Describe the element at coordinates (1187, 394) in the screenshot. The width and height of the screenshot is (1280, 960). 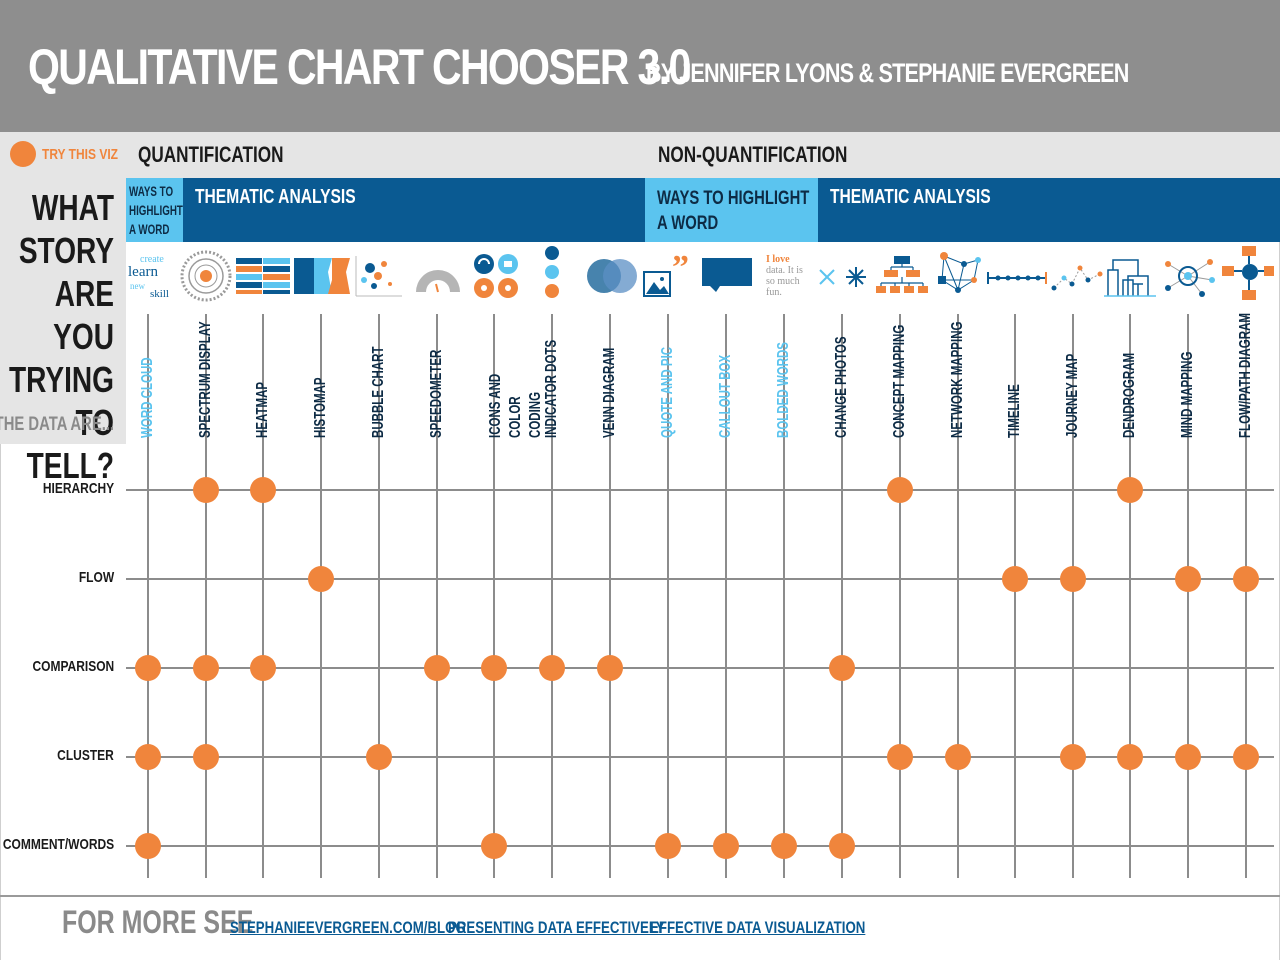
I see `column-label: MIND MAPPING` at that location.